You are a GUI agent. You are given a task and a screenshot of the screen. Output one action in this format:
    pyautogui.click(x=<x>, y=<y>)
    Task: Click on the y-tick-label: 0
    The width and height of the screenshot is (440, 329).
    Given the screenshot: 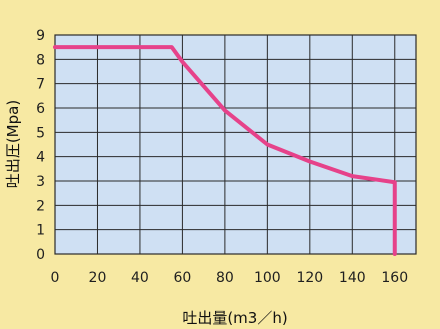 What is the action you would take?
    pyautogui.click(x=40, y=255)
    